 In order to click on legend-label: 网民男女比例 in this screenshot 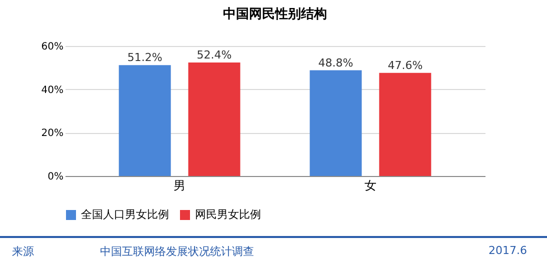, I will do `click(228, 214)`.